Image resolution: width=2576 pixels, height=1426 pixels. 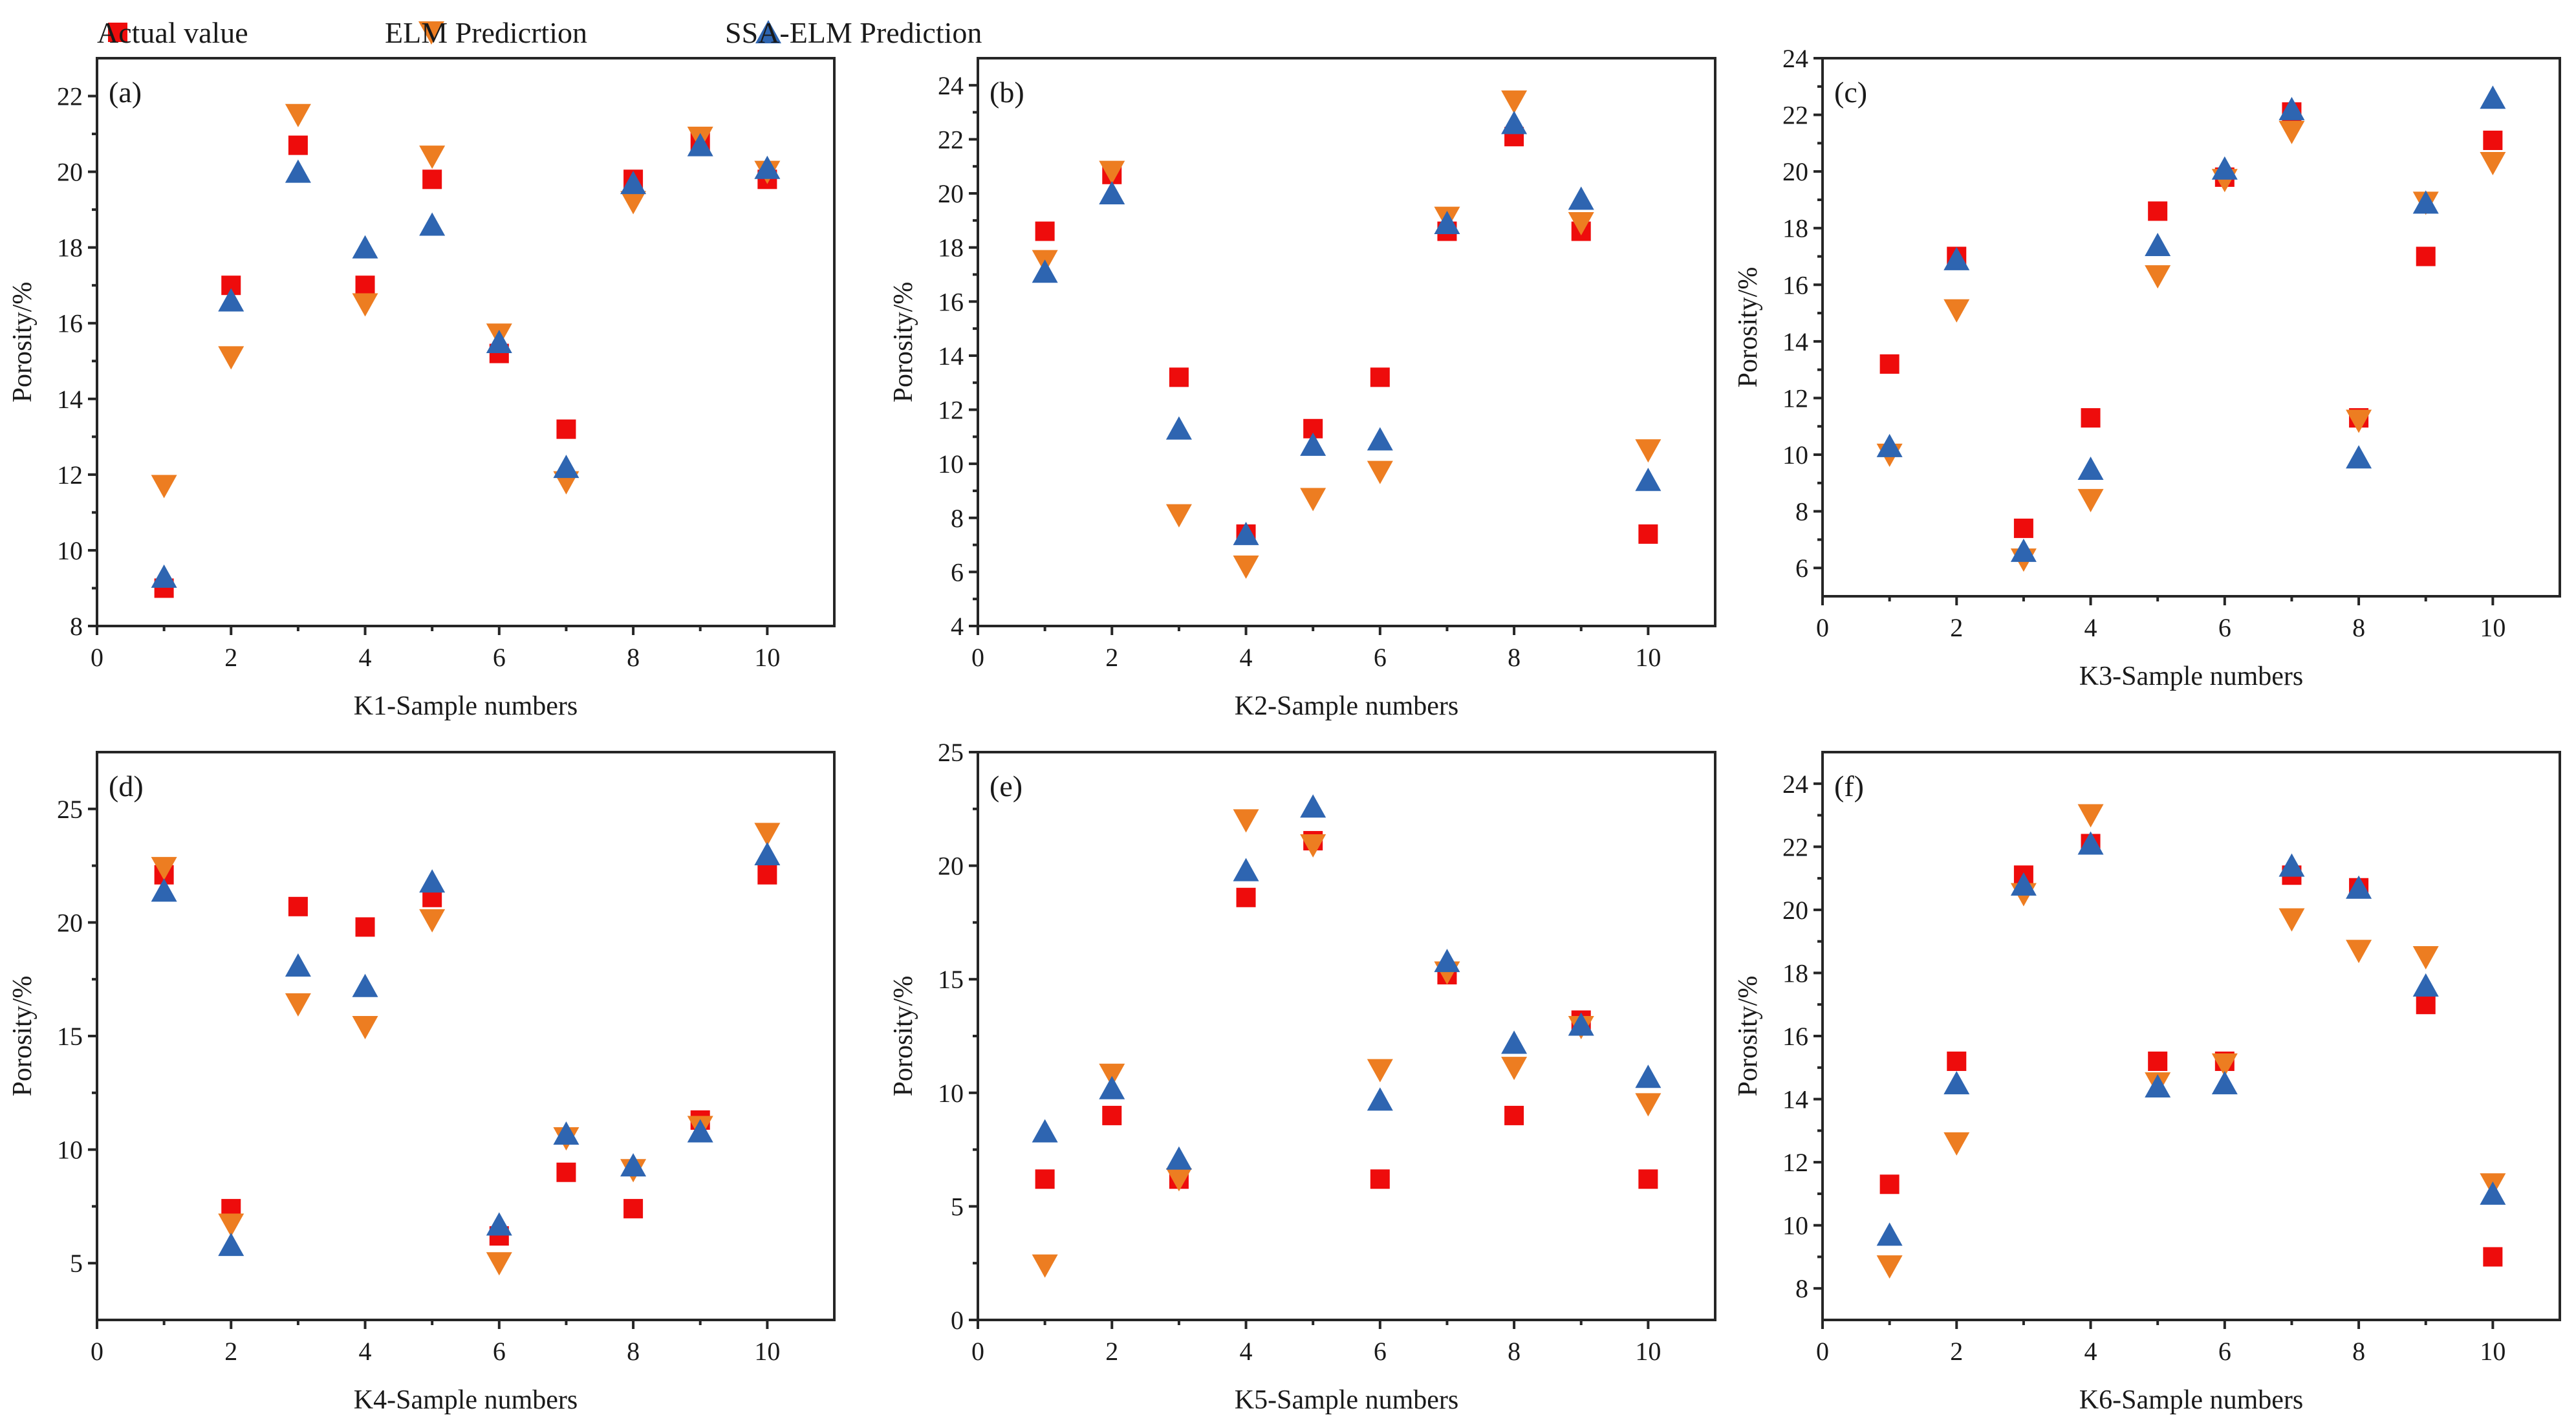 What do you see at coordinates (2191, 327) in the screenshot?
I see `plot-frame` at bounding box center [2191, 327].